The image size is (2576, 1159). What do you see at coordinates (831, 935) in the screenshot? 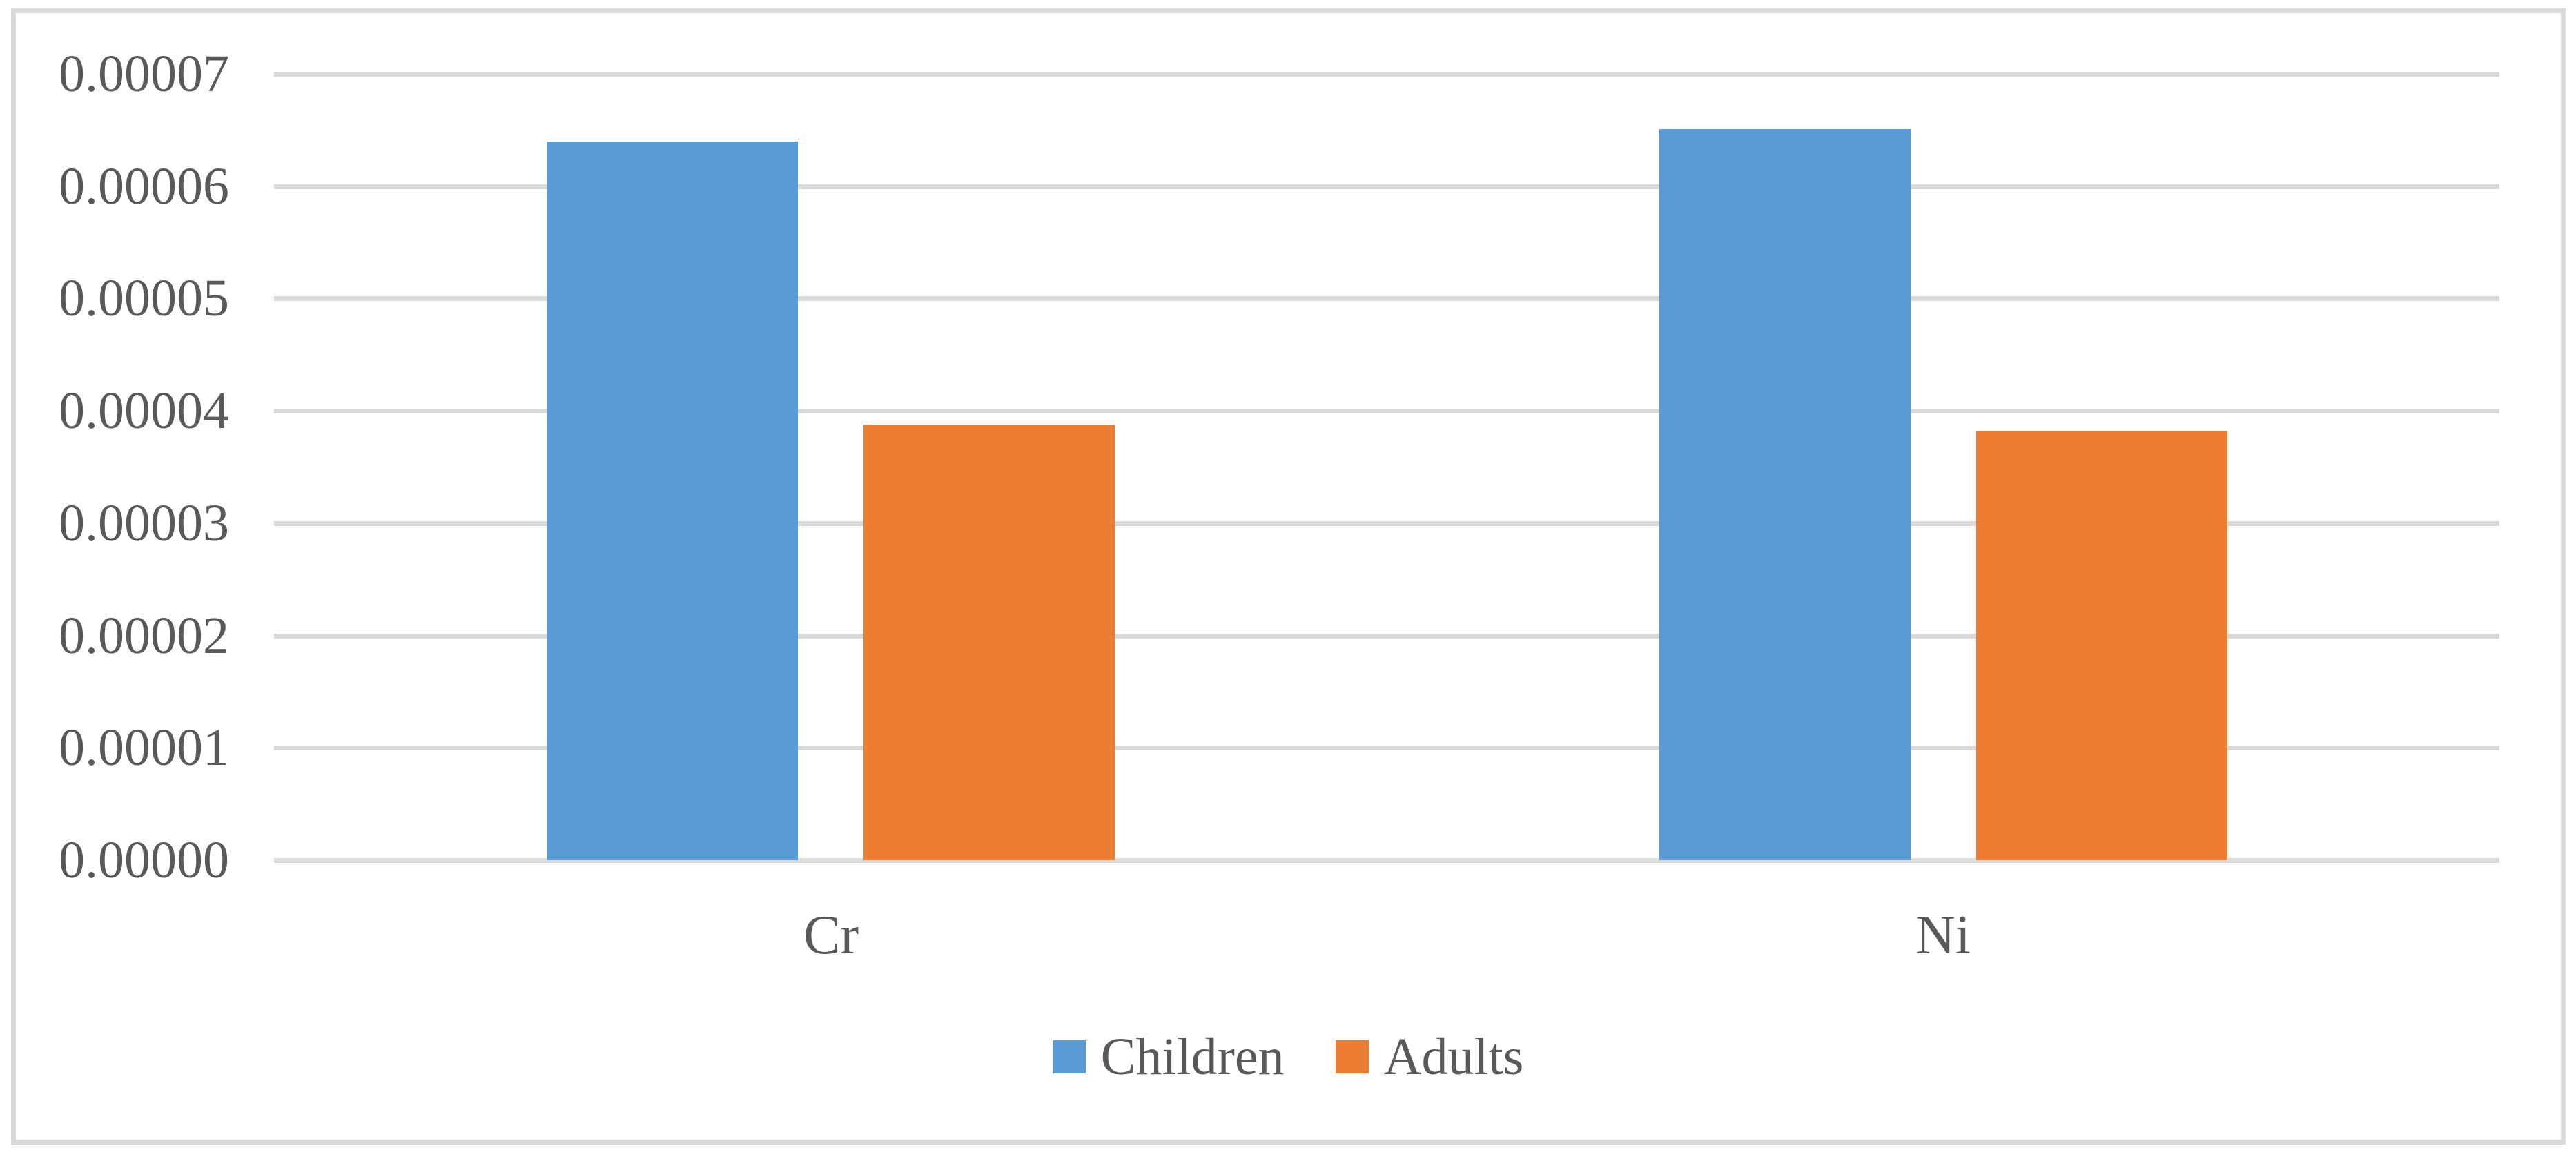
I see `x-axis-category-label-cr: Cr` at bounding box center [831, 935].